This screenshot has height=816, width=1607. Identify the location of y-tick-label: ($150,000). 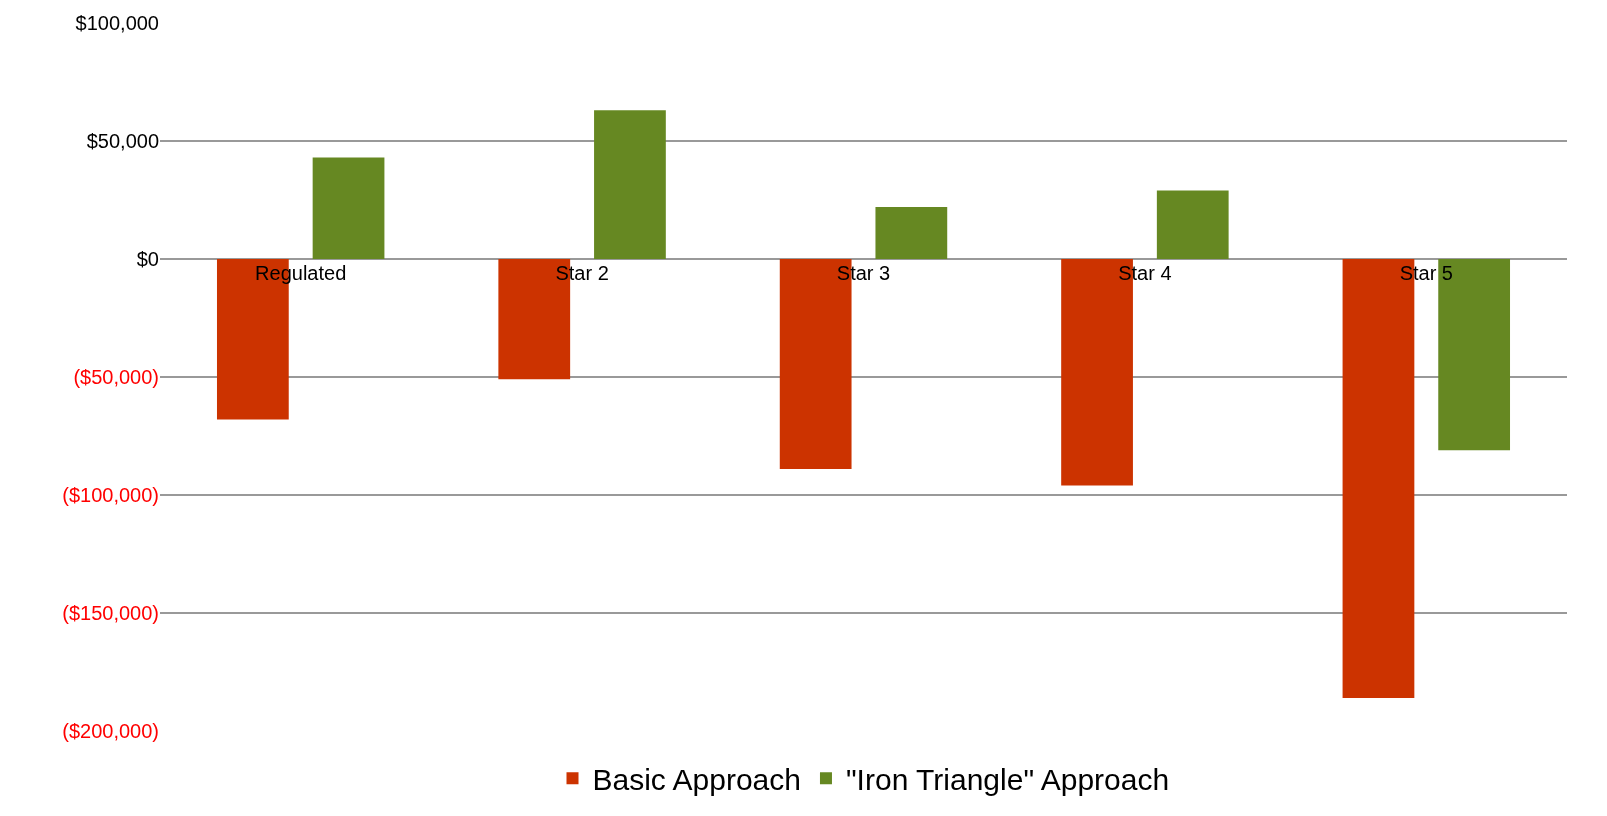
(110, 613).